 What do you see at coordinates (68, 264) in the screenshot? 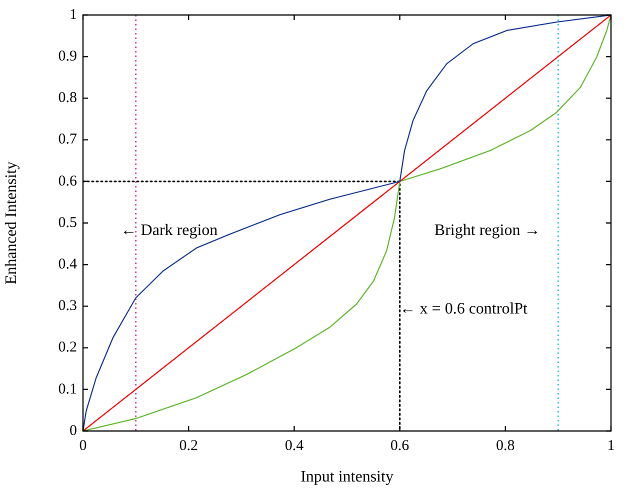
I see `y-tick-label: 0.4` at bounding box center [68, 264].